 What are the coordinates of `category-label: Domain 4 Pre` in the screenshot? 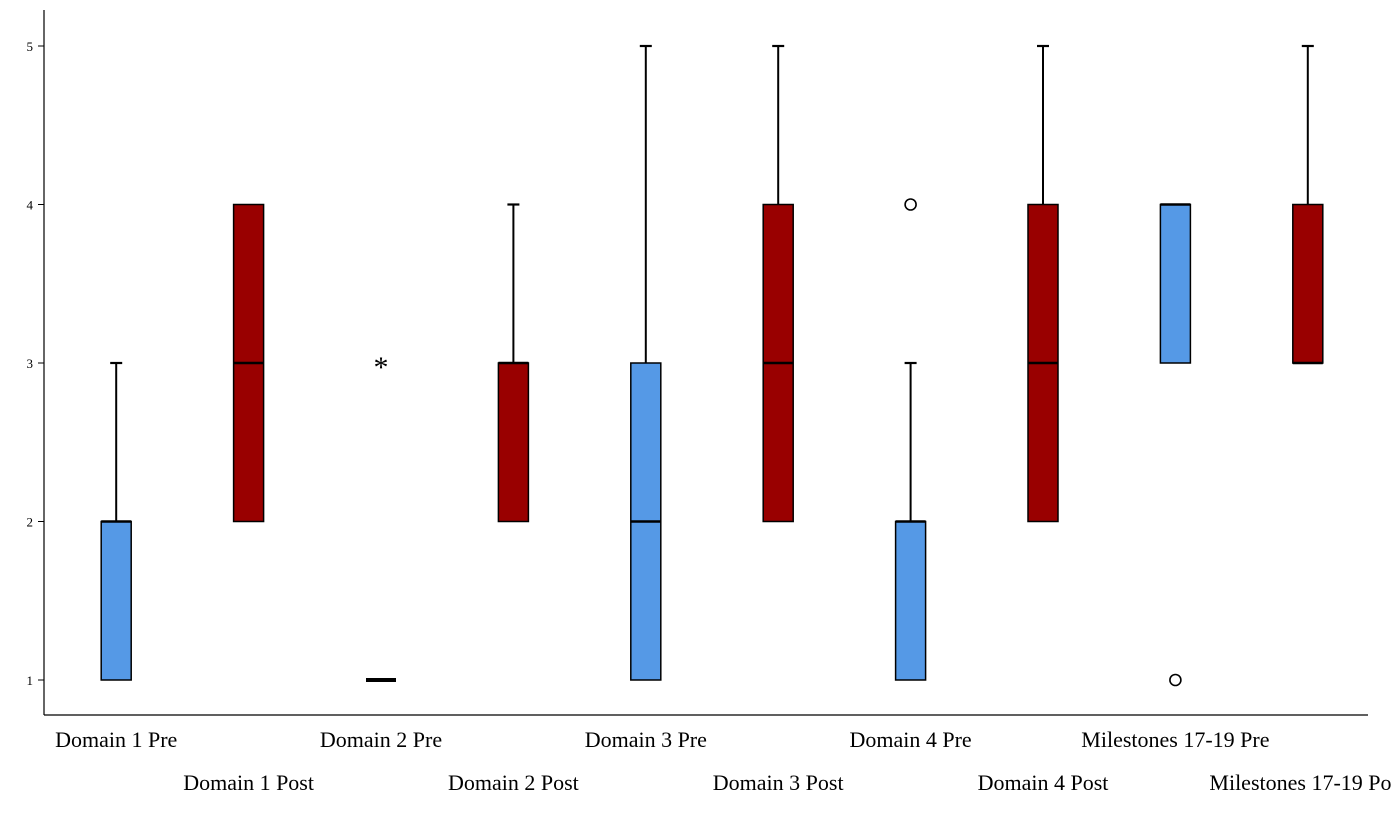 It's located at (910, 739).